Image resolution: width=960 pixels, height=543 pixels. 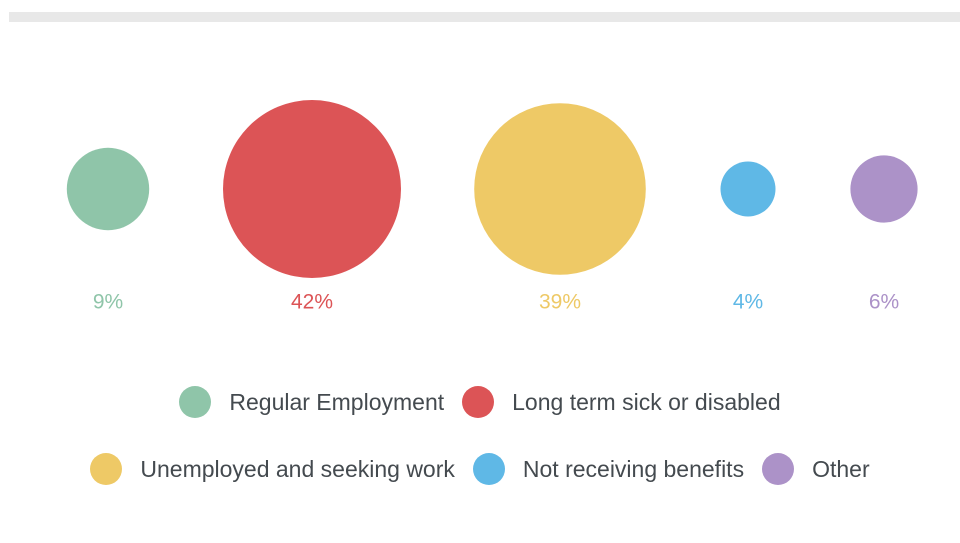 What do you see at coordinates (106, 469) in the screenshot?
I see `legend-swatch-unemployed` at bounding box center [106, 469].